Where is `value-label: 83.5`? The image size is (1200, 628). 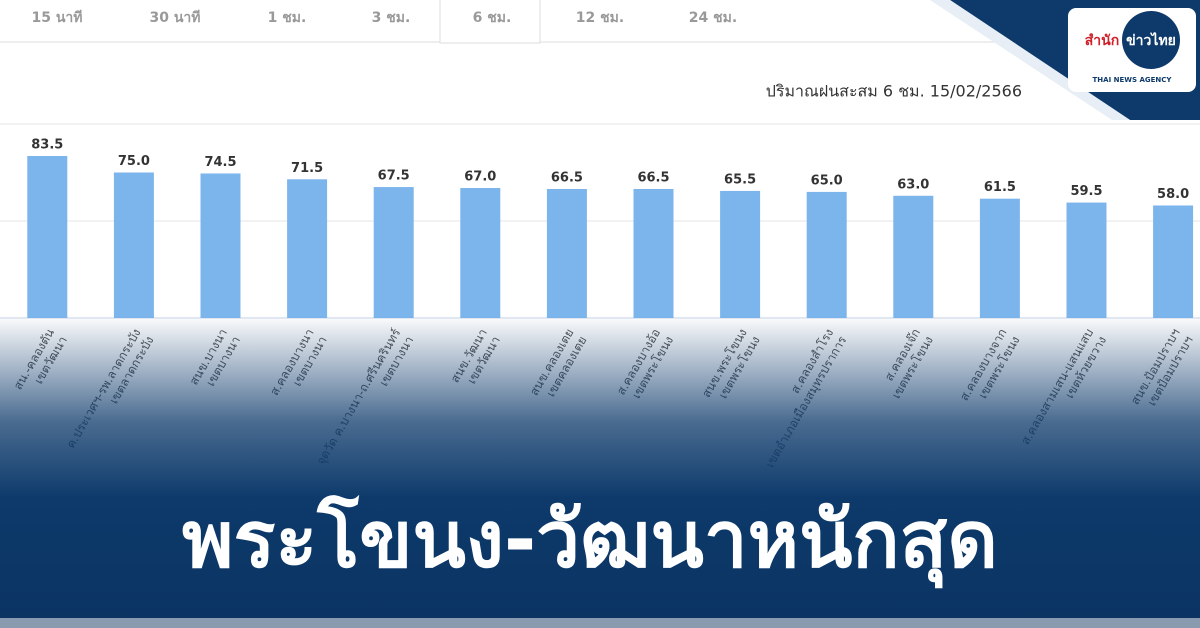
value-label: 83.5 is located at coordinates (47, 145).